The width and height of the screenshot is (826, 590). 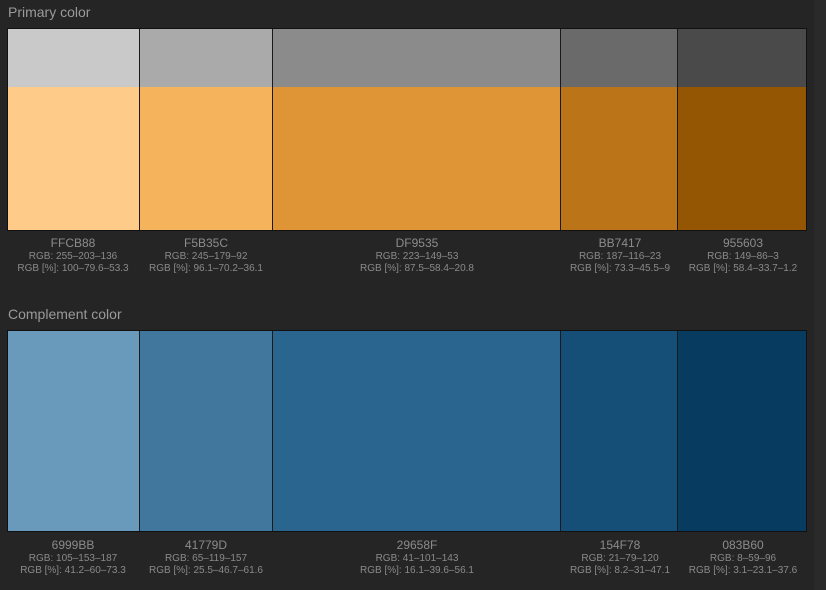 What do you see at coordinates (742, 158) in the screenshot?
I see `primary-swatch-5-color` at bounding box center [742, 158].